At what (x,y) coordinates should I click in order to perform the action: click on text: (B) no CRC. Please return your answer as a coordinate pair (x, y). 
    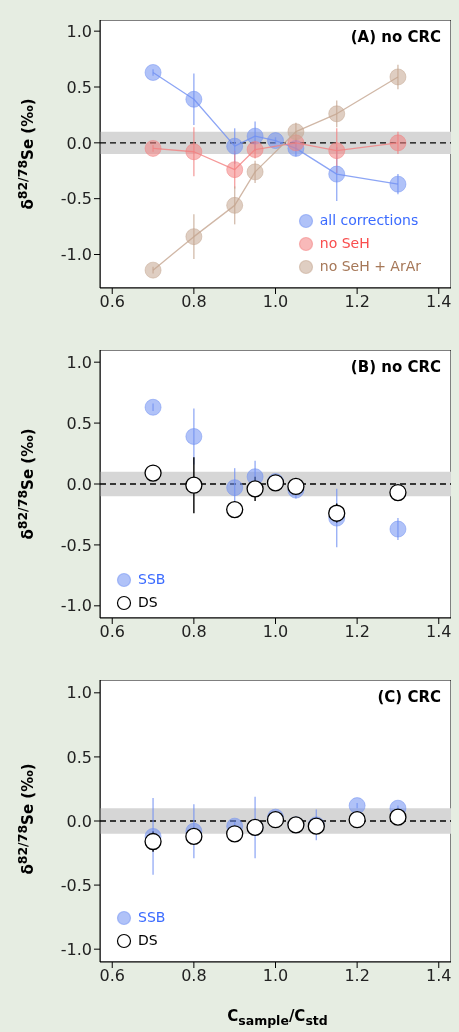
    Looking at the image, I should click on (395, 367).